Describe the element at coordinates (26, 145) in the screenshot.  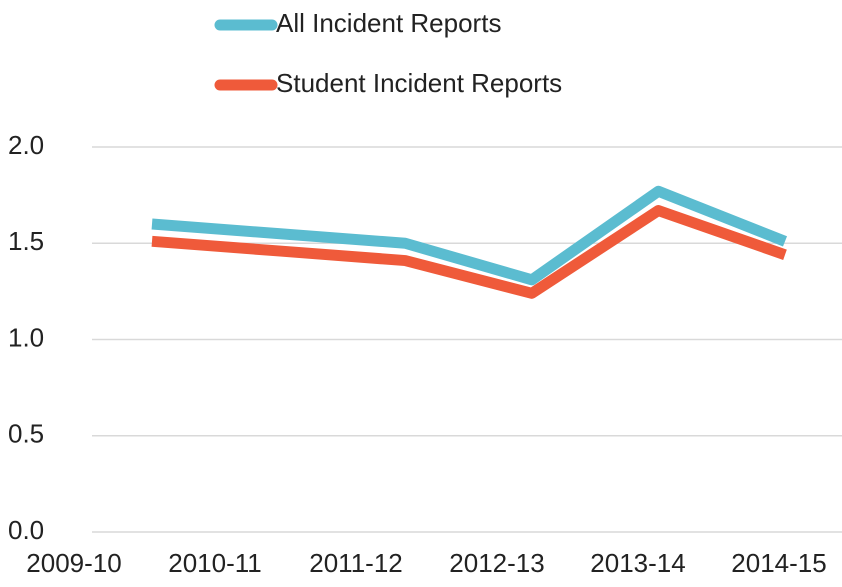
I see `y-tick-label: 2.0` at that location.